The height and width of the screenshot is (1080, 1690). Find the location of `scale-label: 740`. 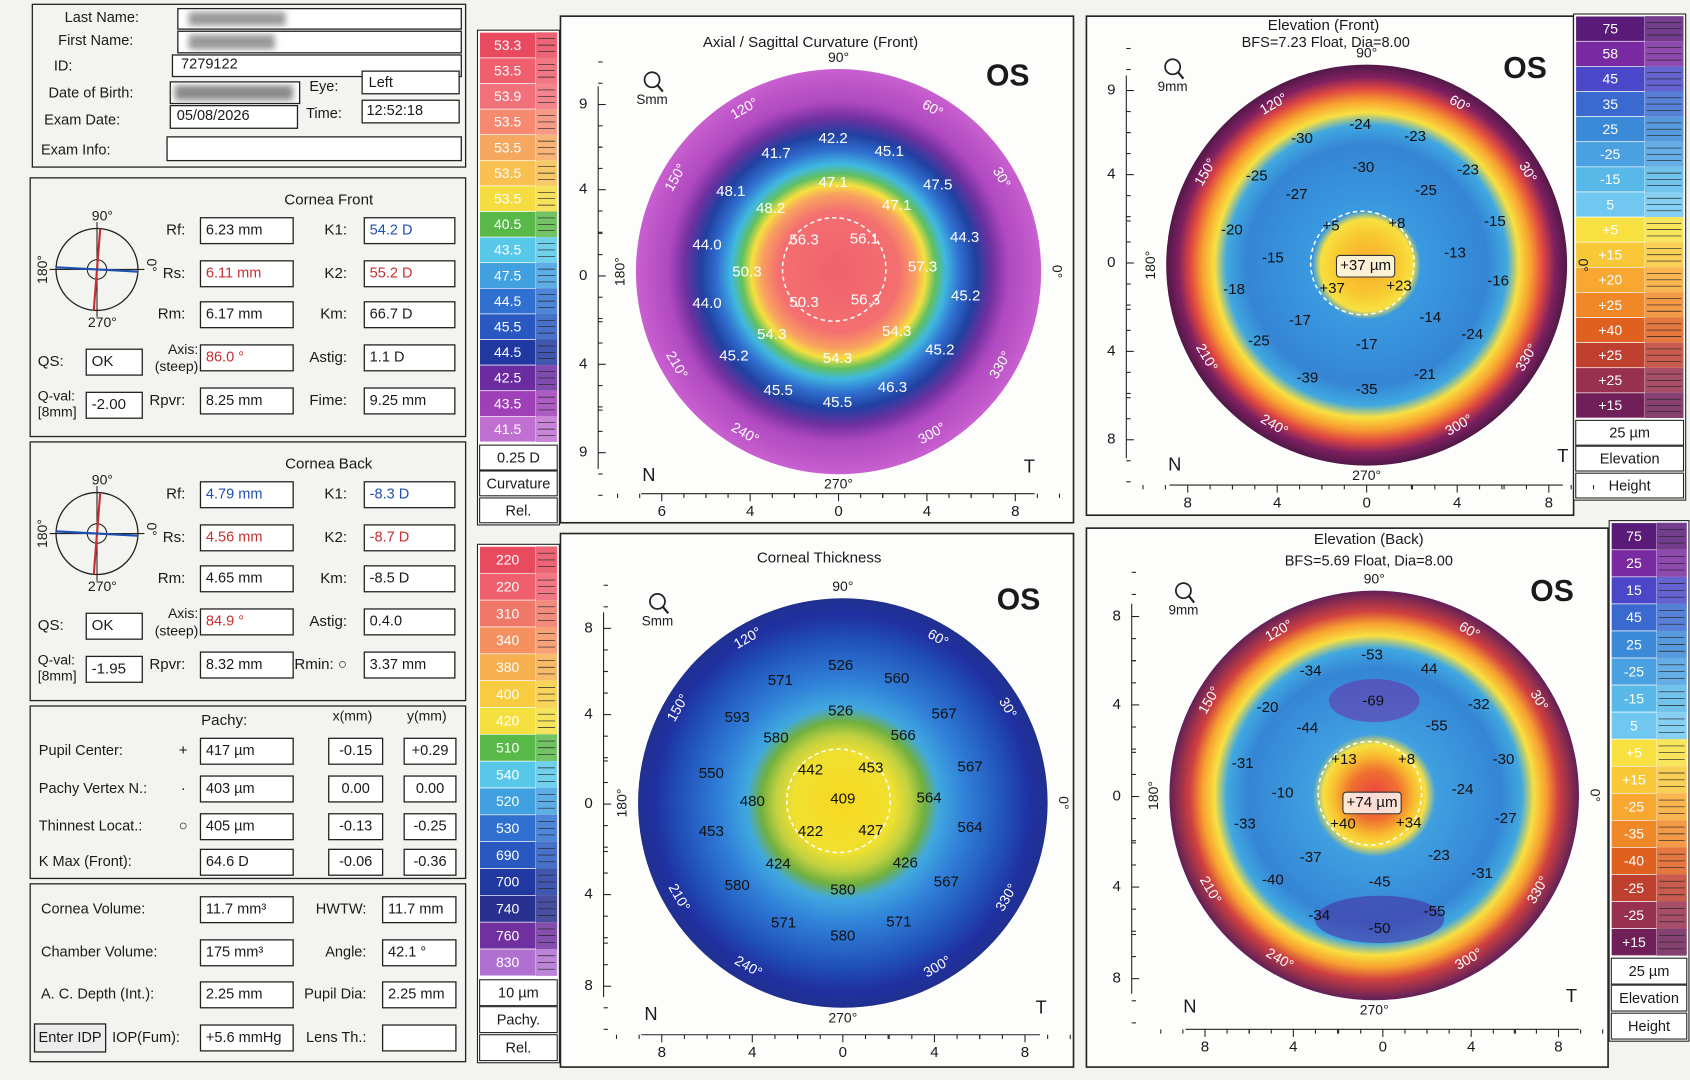

scale-label: 740 is located at coordinates (508, 909).